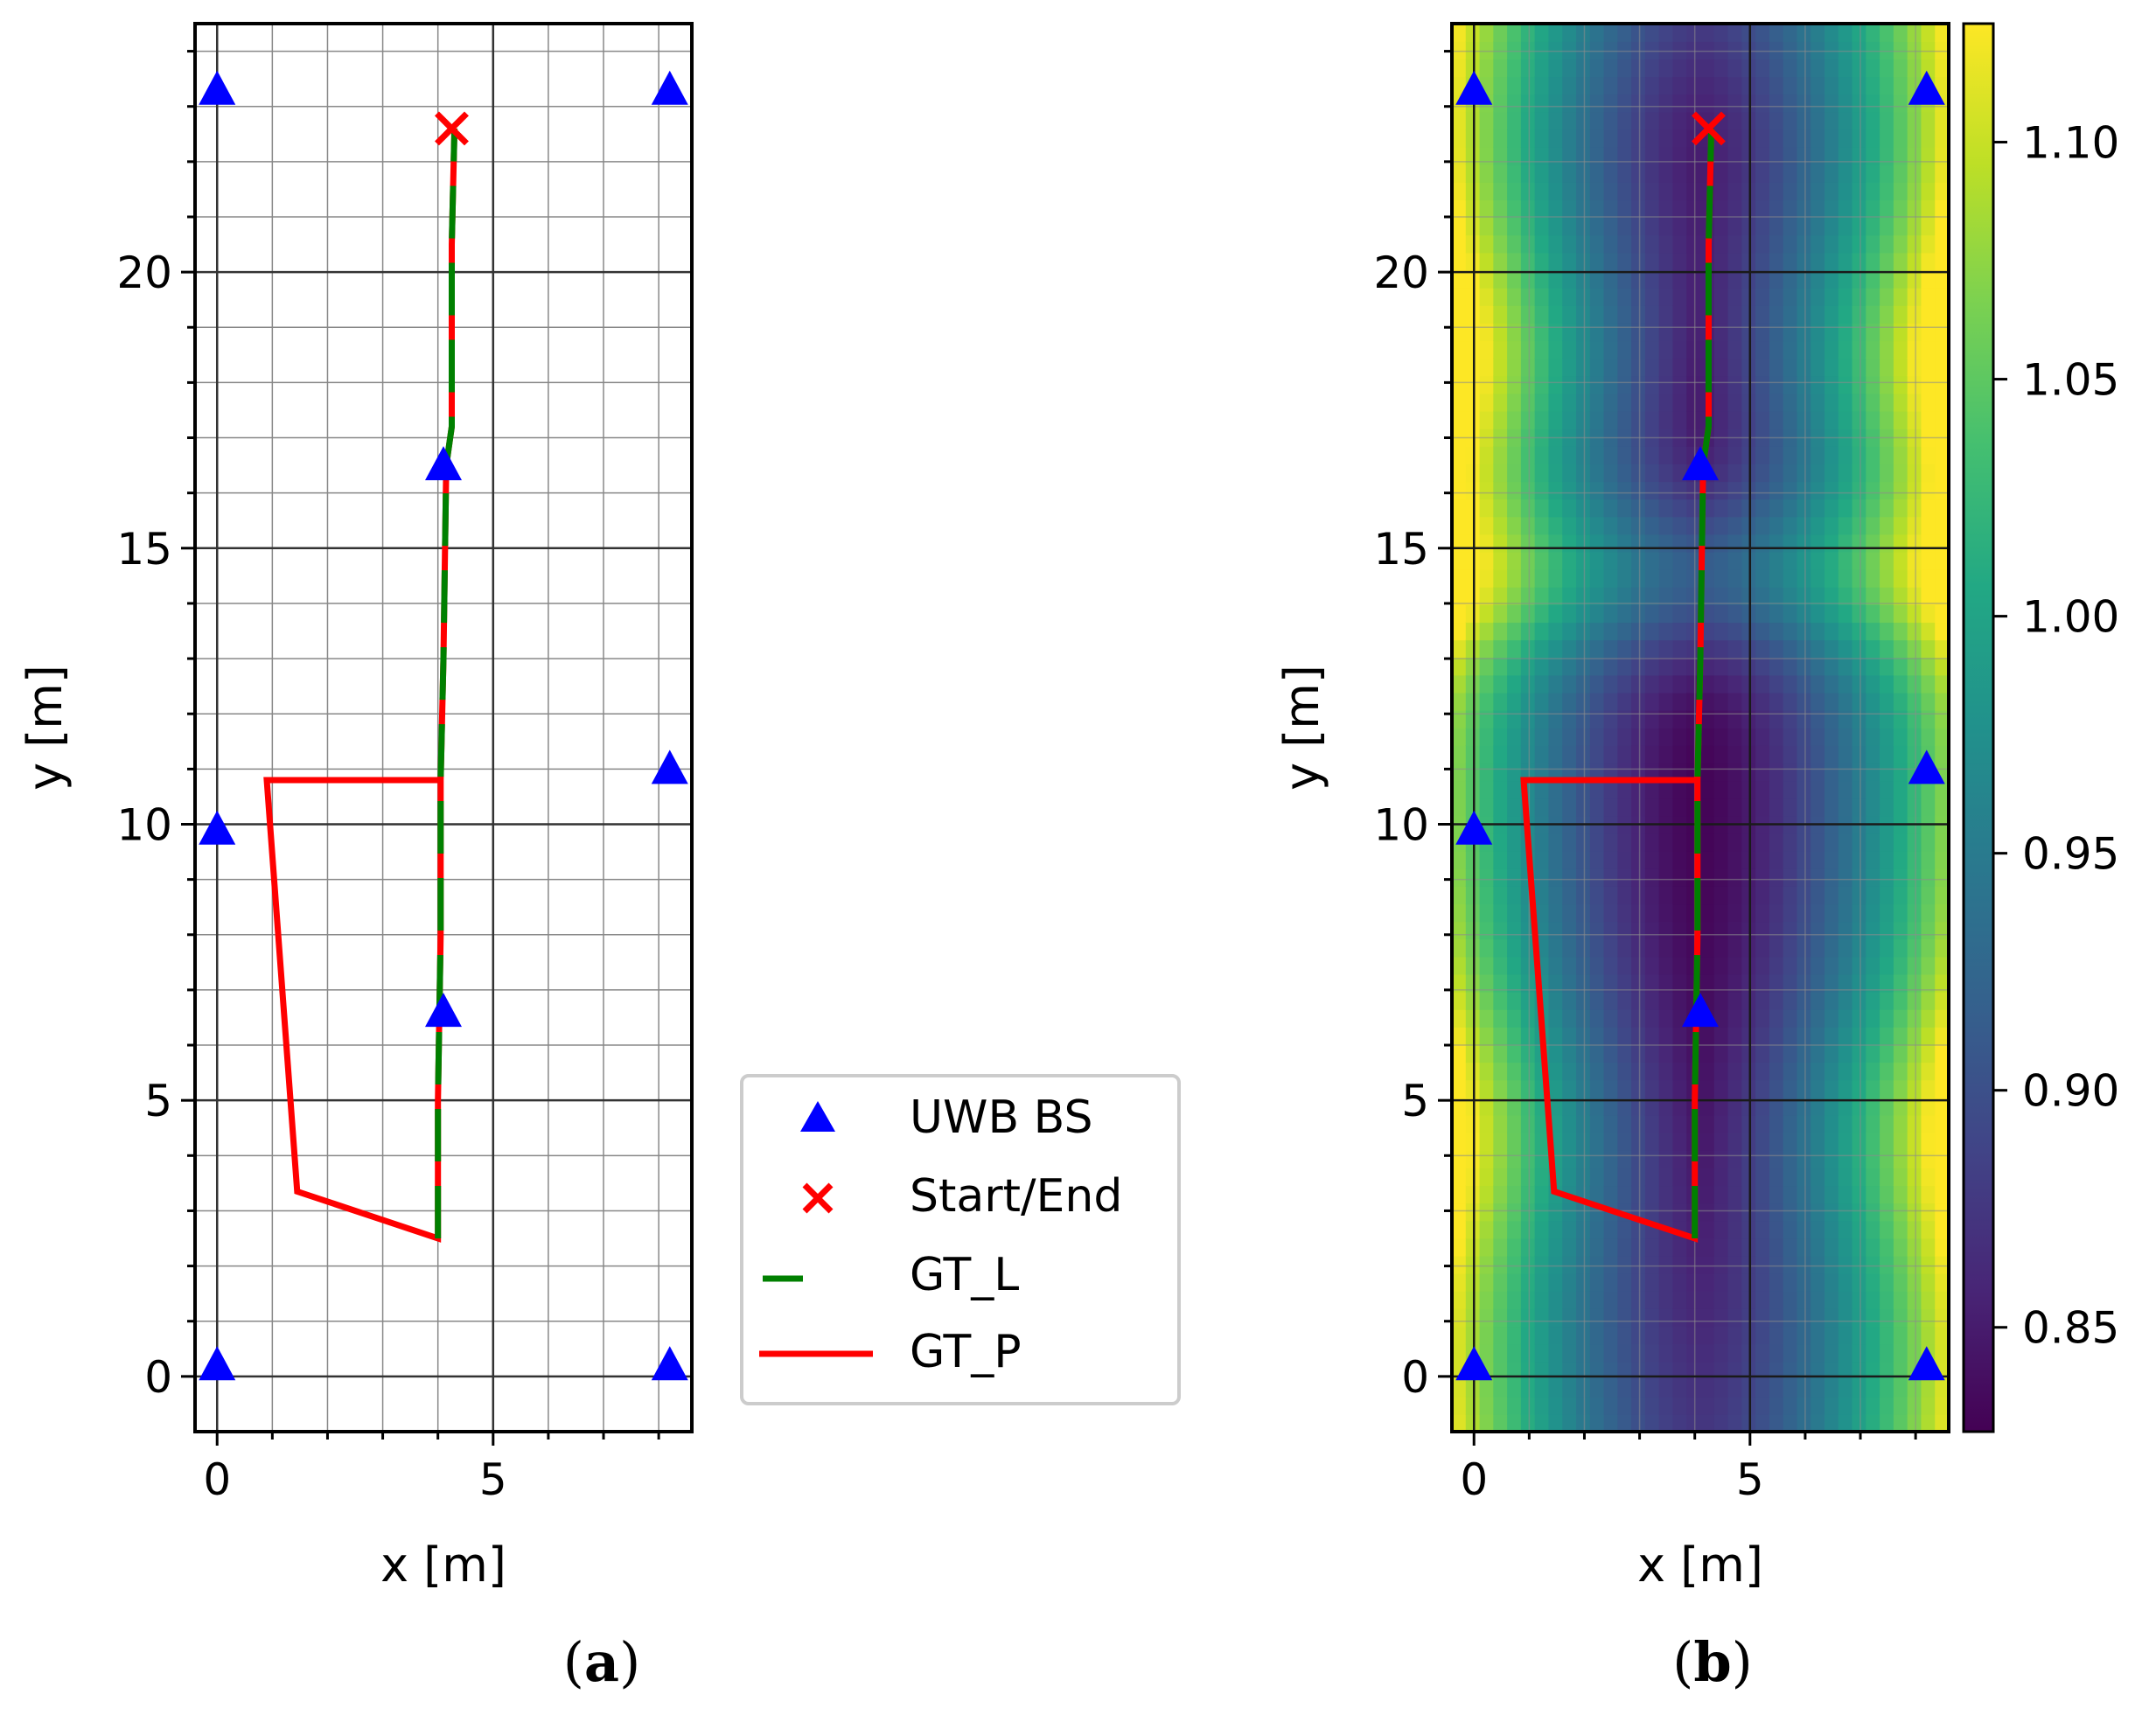 This screenshot has height=1715, width=2156. What do you see at coordinates (1712, 1662) in the screenshot?
I see `panel-b-caption-letter: b` at bounding box center [1712, 1662].